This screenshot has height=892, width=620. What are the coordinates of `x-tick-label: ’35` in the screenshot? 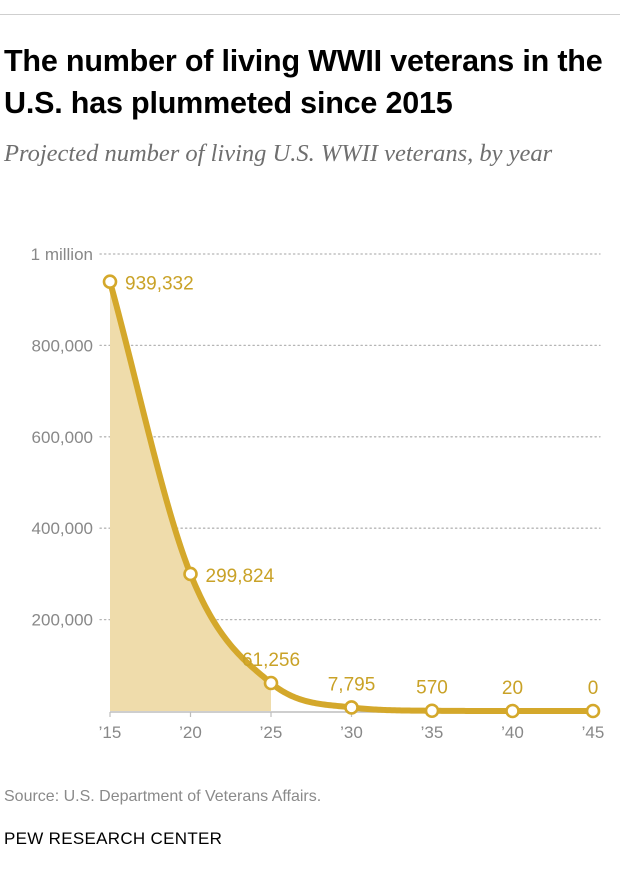 It's located at (432, 732).